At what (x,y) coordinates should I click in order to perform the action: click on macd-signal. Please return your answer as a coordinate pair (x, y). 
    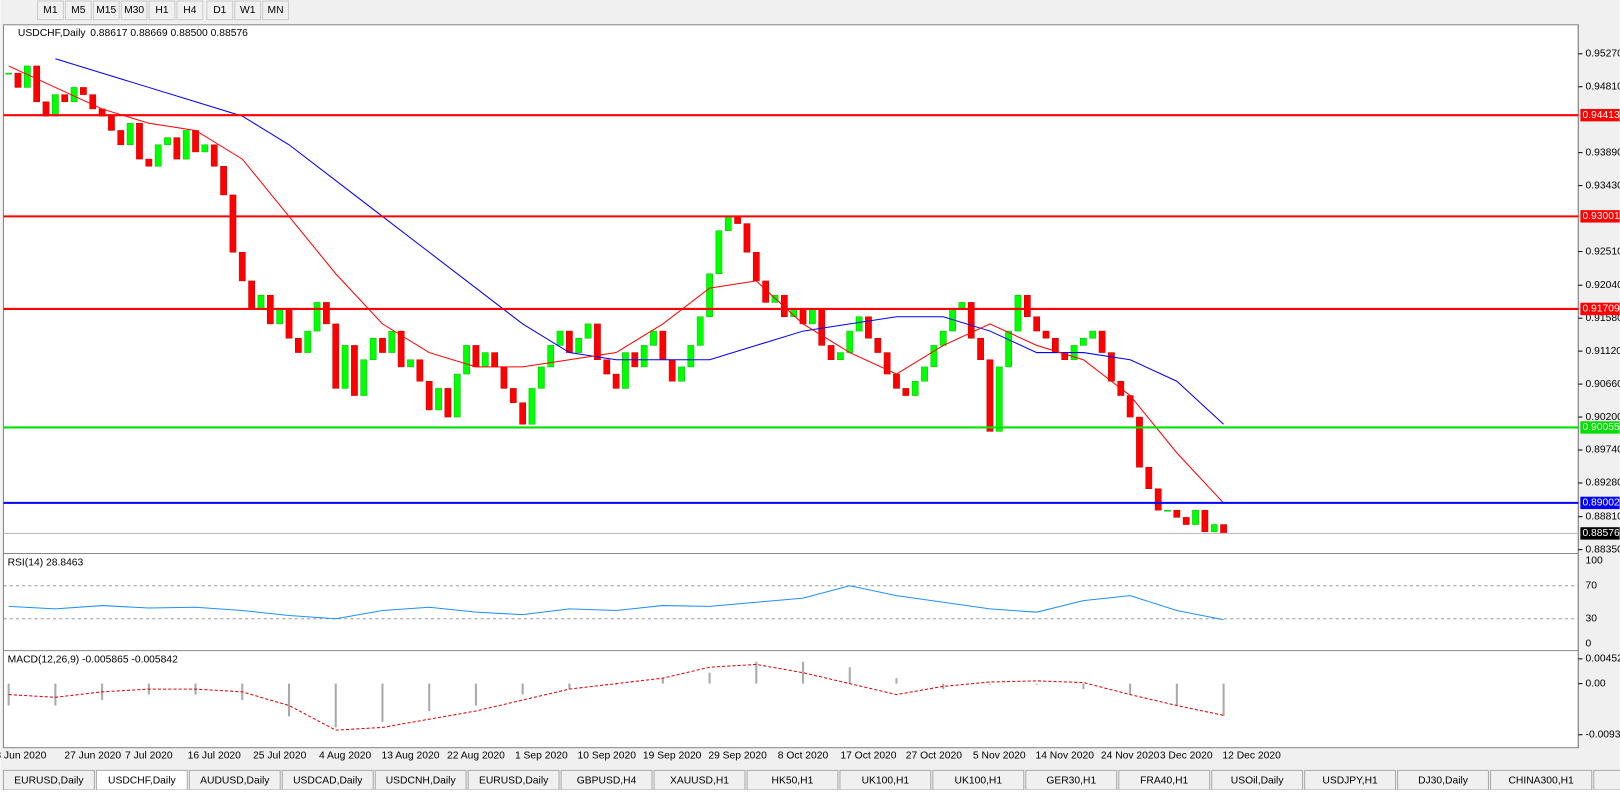
    Looking at the image, I should click on (616, 697).